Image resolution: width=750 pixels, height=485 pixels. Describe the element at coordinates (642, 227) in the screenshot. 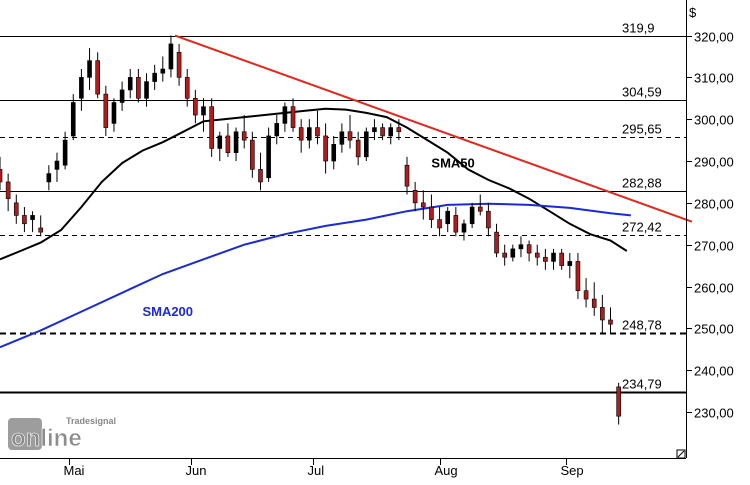

I see `level-label: 272,42` at that location.